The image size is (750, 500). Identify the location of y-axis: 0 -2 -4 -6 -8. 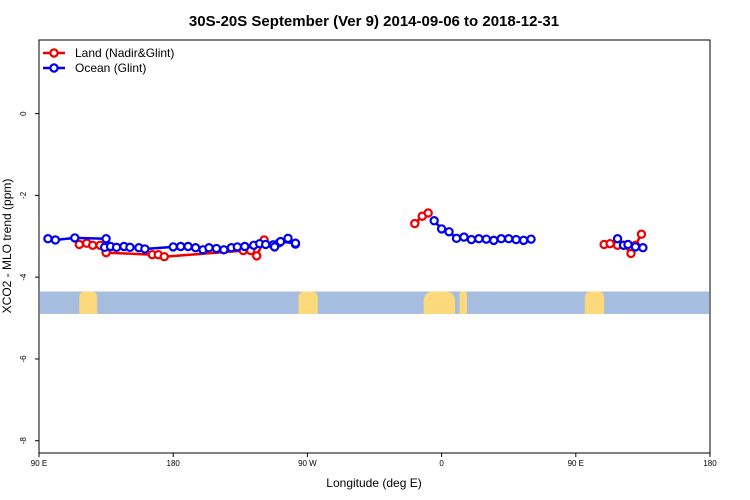
(29, 277).